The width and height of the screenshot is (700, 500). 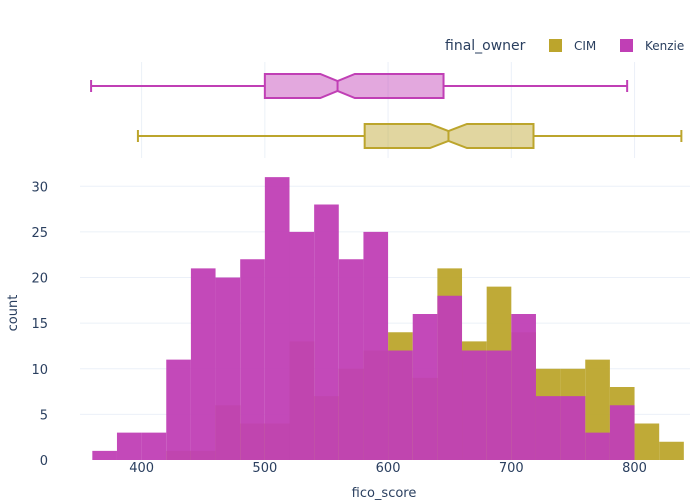 I want to click on y-tick-label: 25, so click(x=39, y=233).